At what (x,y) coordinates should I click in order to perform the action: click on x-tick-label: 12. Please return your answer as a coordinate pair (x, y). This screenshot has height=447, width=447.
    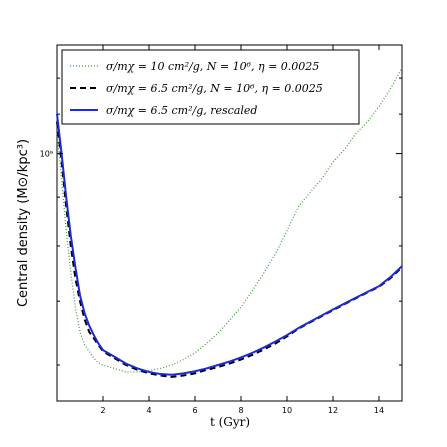
    Looking at the image, I should click on (333, 410).